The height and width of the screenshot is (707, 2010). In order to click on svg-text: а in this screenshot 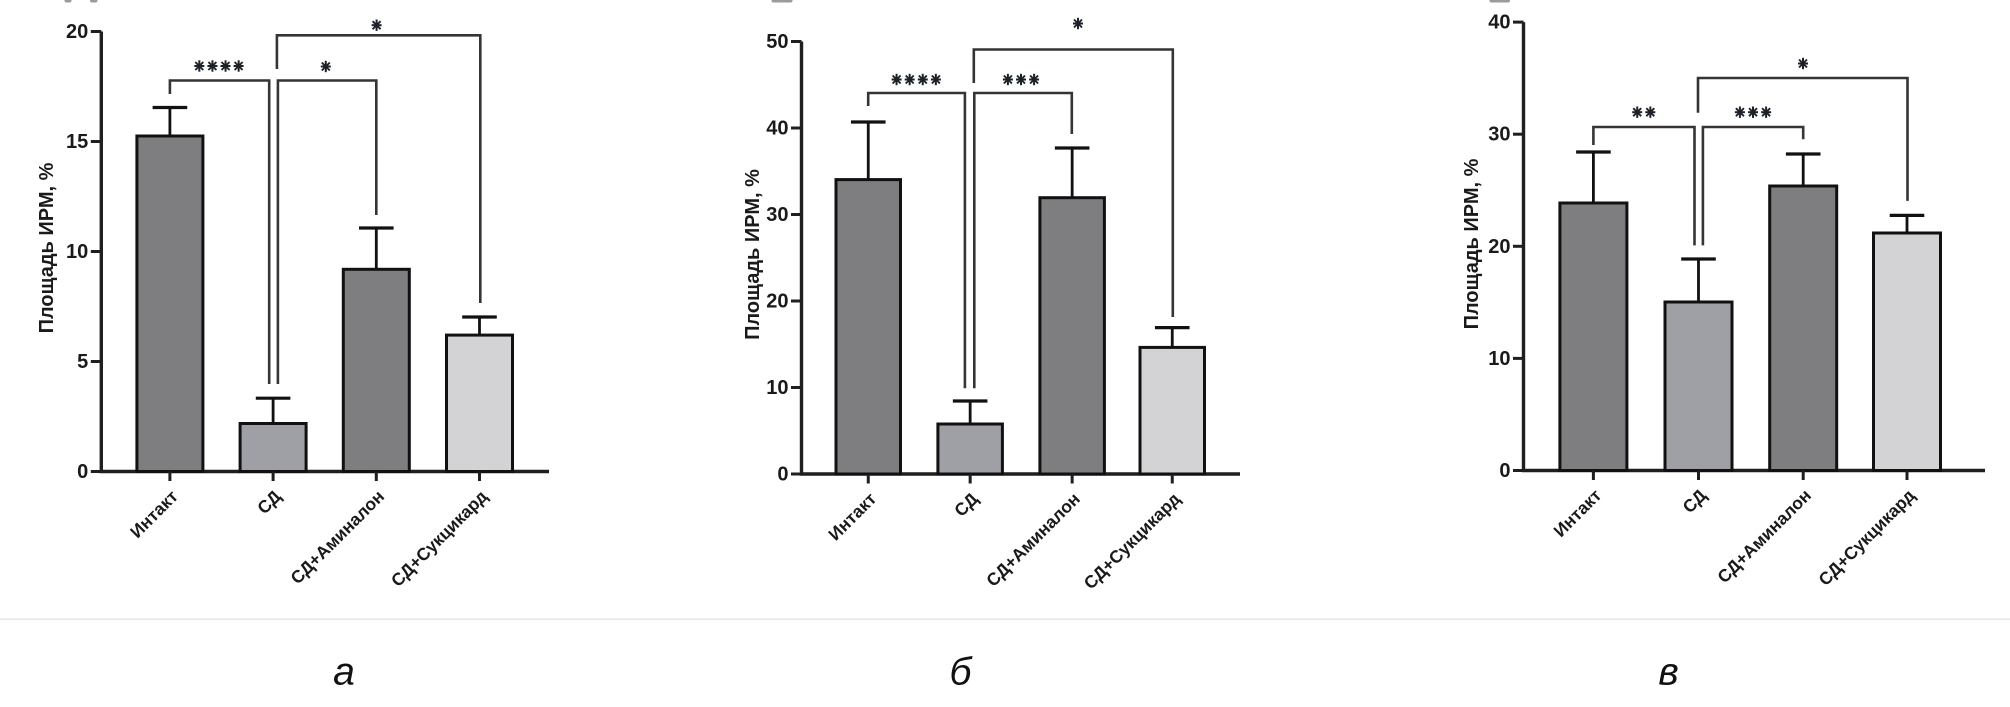, I will do `click(344, 672)`.